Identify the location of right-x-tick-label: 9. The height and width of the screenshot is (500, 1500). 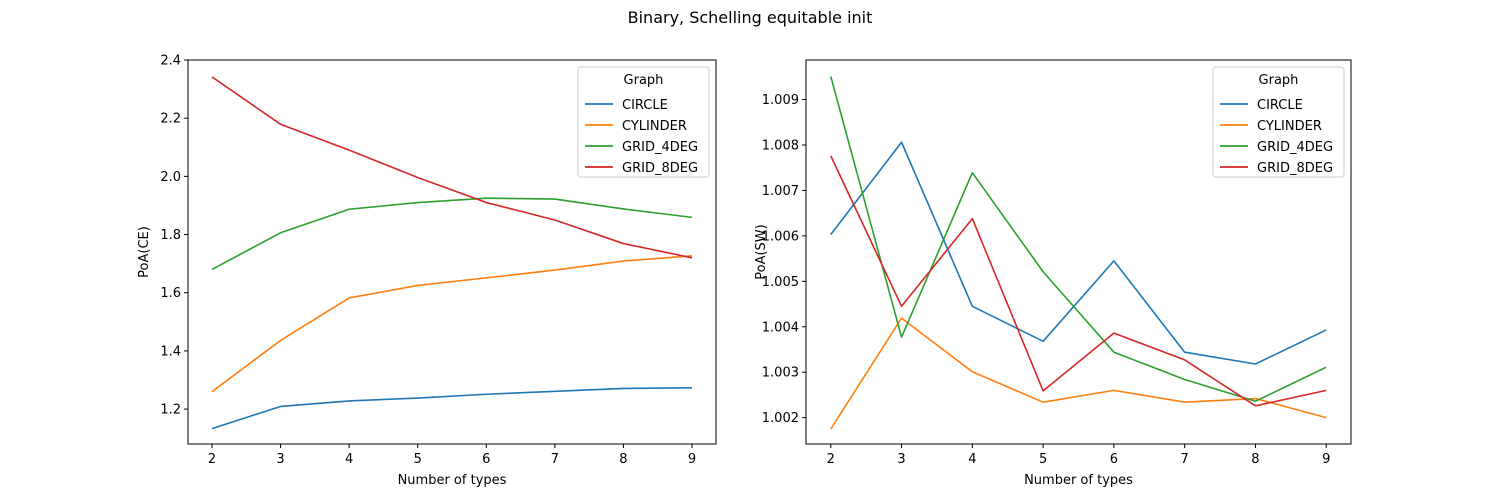
(1326, 459).